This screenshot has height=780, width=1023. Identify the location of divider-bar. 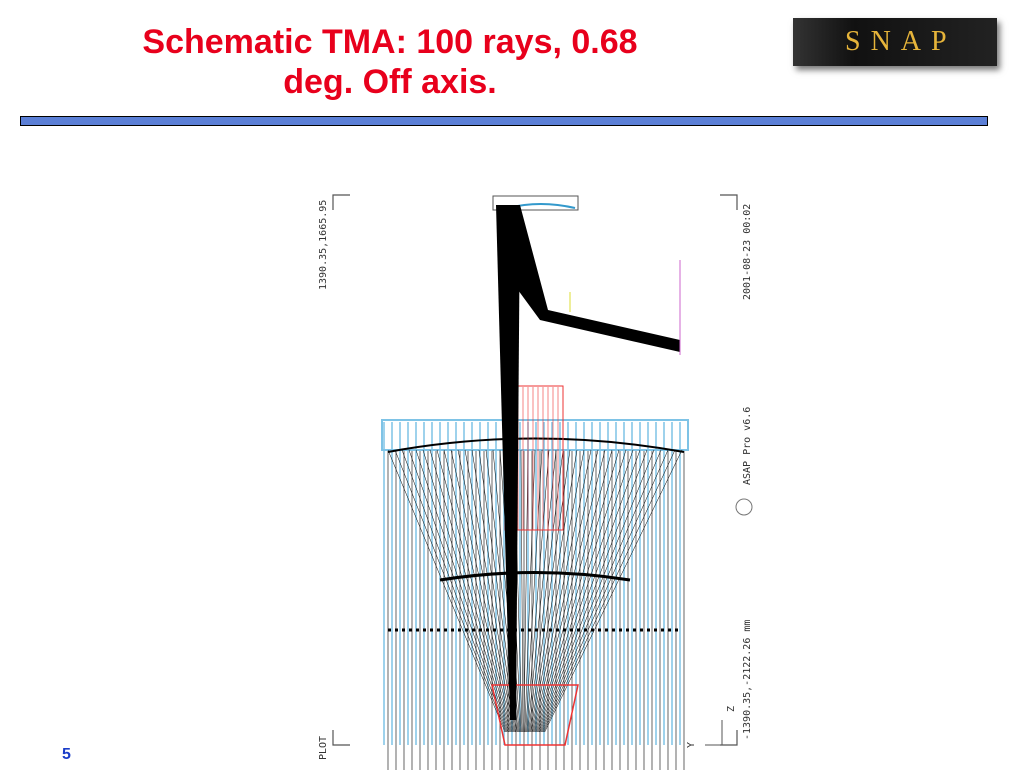
(504, 121).